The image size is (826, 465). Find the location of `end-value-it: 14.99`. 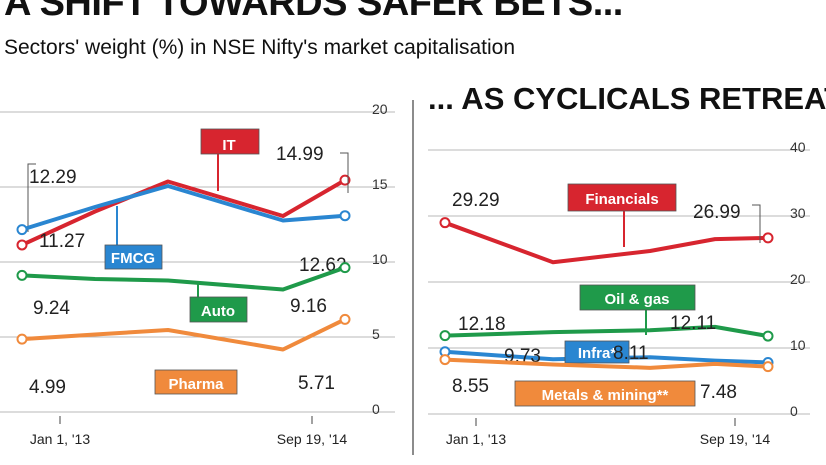

end-value-it: 14.99 is located at coordinates (300, 154).